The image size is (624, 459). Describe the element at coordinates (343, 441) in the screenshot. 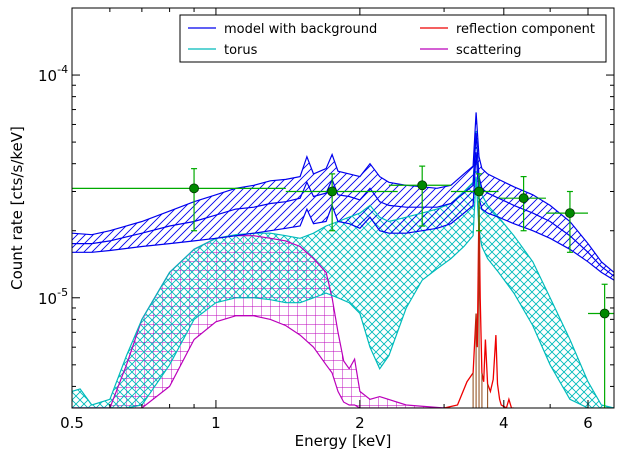

I see `x-axis-label: Energy [keV]` at that location.